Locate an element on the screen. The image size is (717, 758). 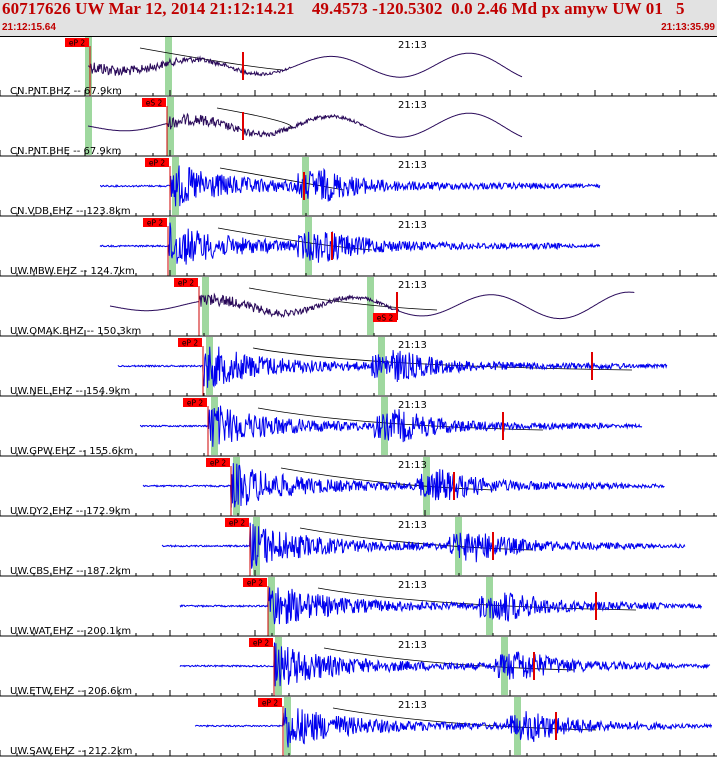
start-time: 21:12:15.64 is located at coordinates (29, 27).